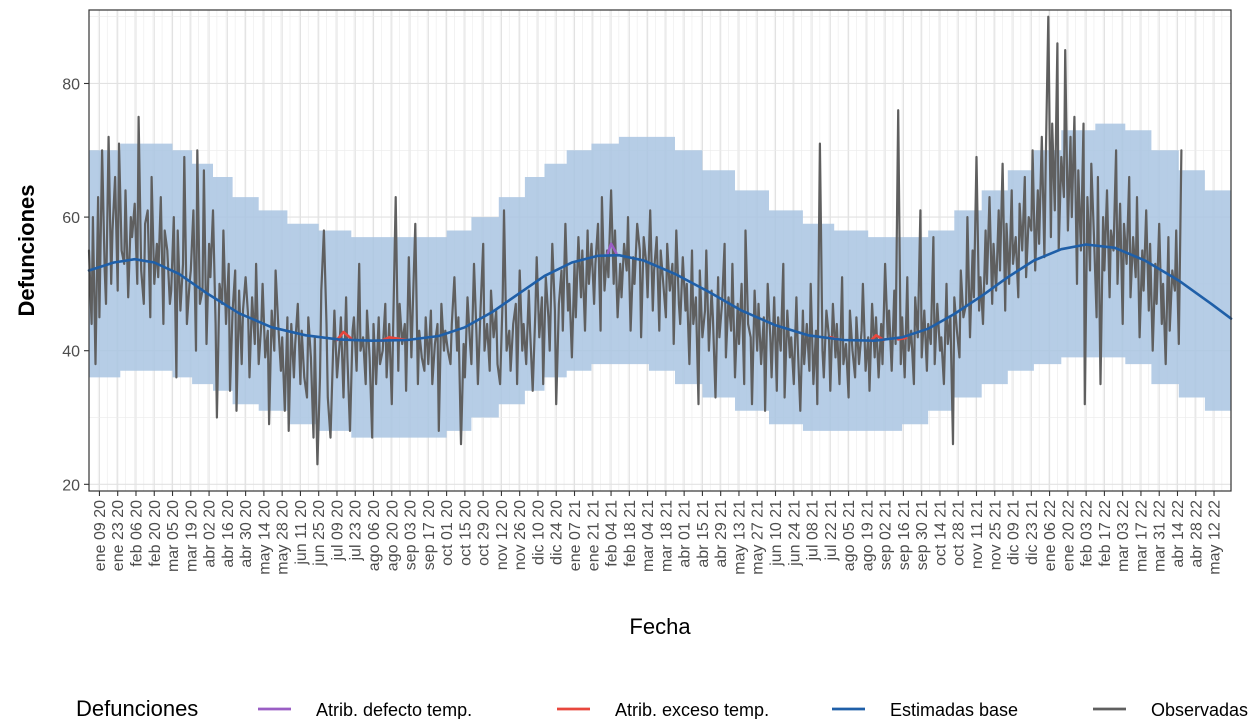 Image resolution: width=1250 pixels, height=719 pixels. What do you see at coordinates (612, 533) in the screenshot?
I see `x-tick-label: feb 04 21` at bounding box center [612, 533].